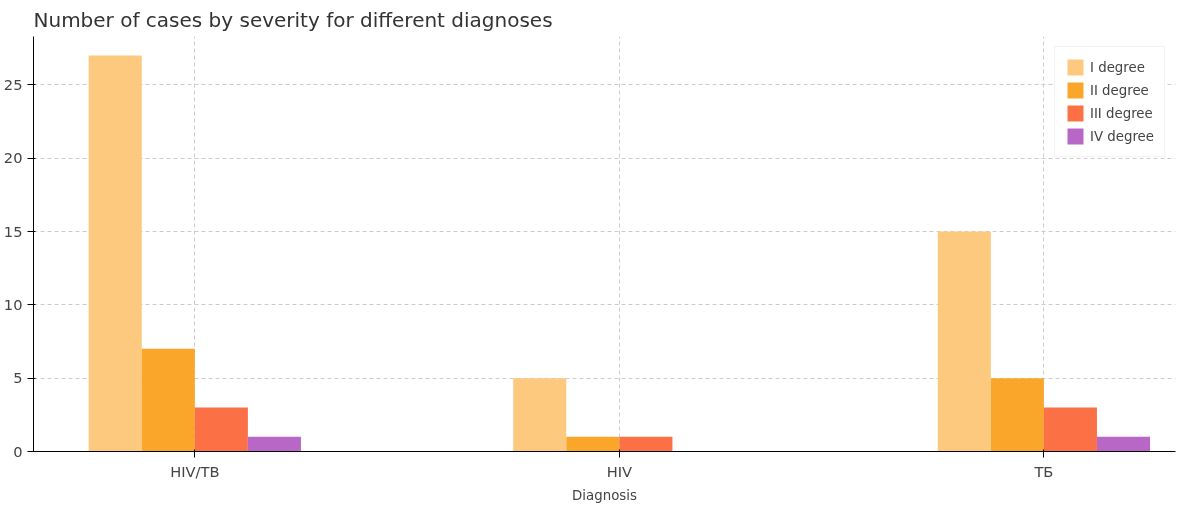 This screenshot has height=512, width=1190. What do you see at coordinates (293, 19) in the screenshot?
I see `chart-title: Number of cases by severity for different diagnoses` at bounding box center [293, 19].